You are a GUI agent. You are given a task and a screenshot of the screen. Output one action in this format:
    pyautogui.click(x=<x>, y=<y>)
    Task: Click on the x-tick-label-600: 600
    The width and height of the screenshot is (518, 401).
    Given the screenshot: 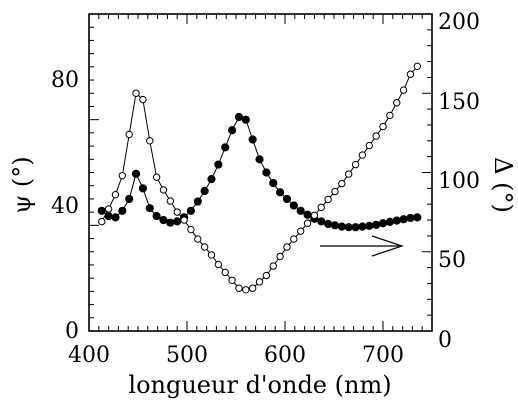 What is the action you would take?
    pyautogui.click(x=285, y=355)
    